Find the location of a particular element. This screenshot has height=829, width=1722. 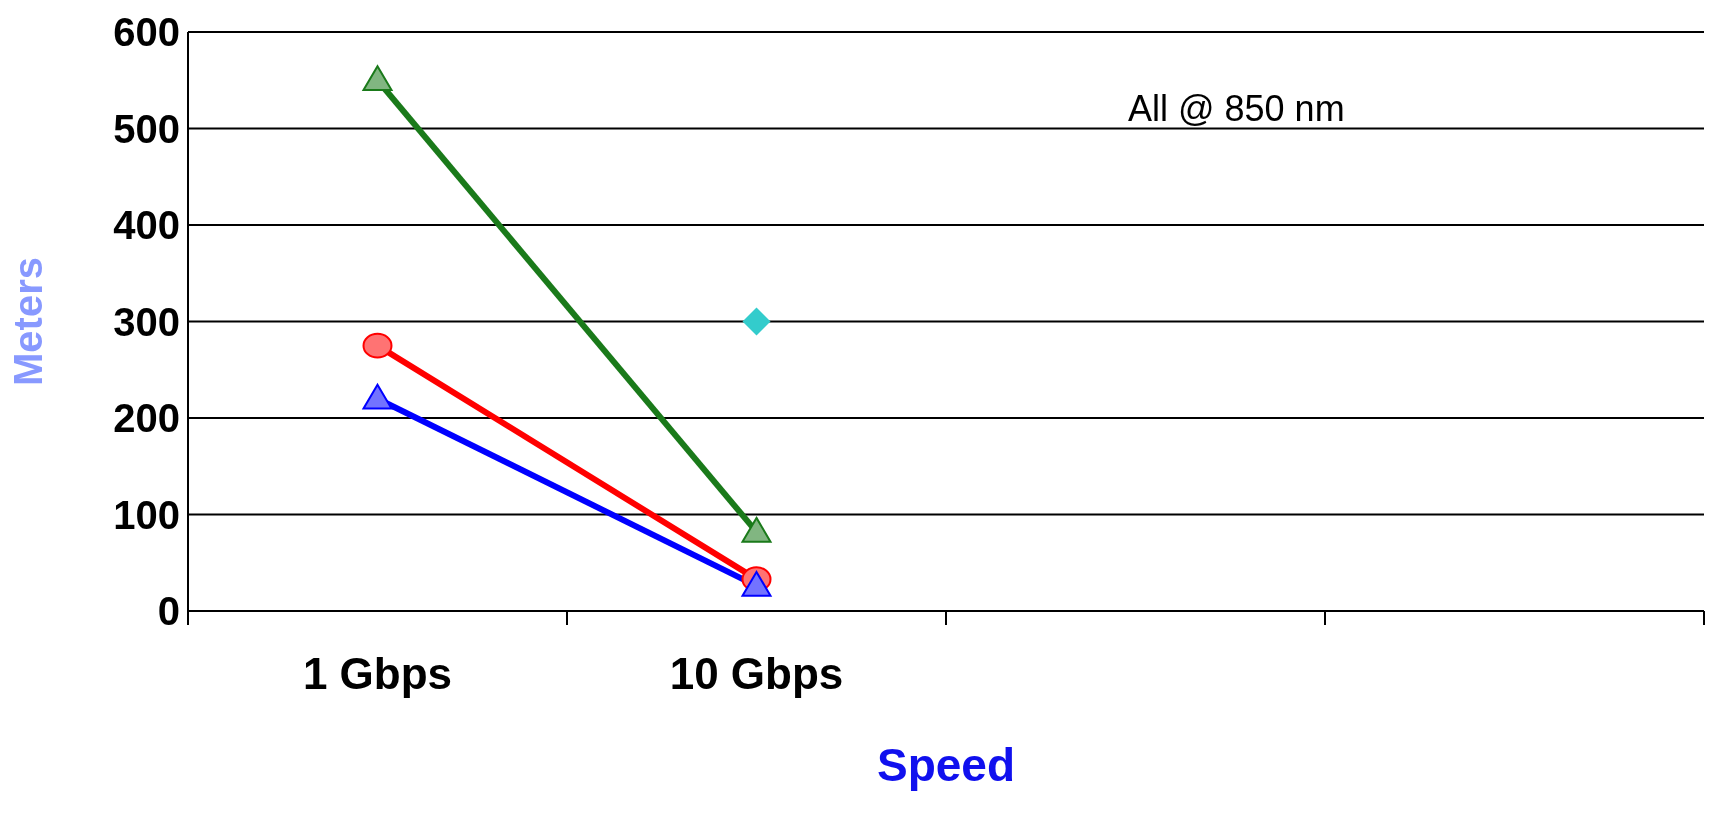

x-tick-label: 10 Gbps is located at coordinates (756, 673).